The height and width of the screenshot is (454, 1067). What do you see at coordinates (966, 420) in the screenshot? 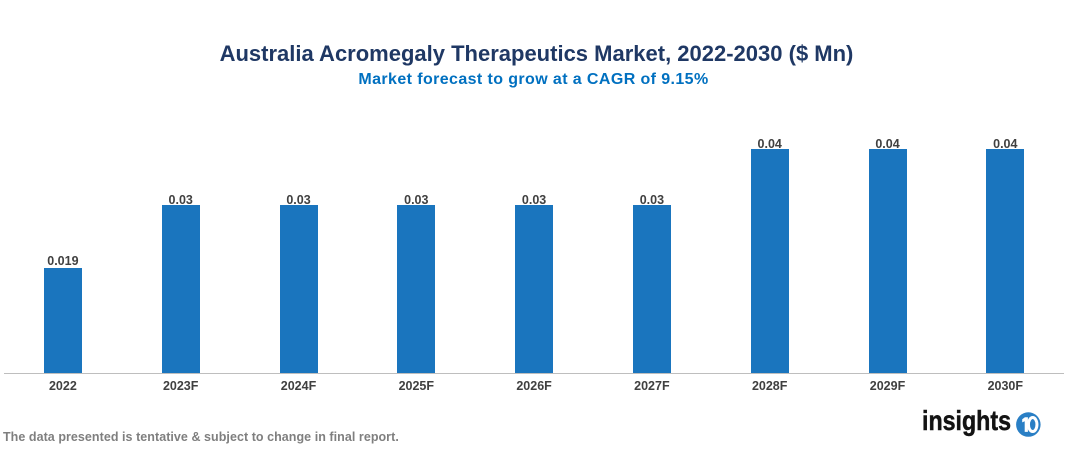
I see `svg-text: insights` at bounding box center [966, 420].